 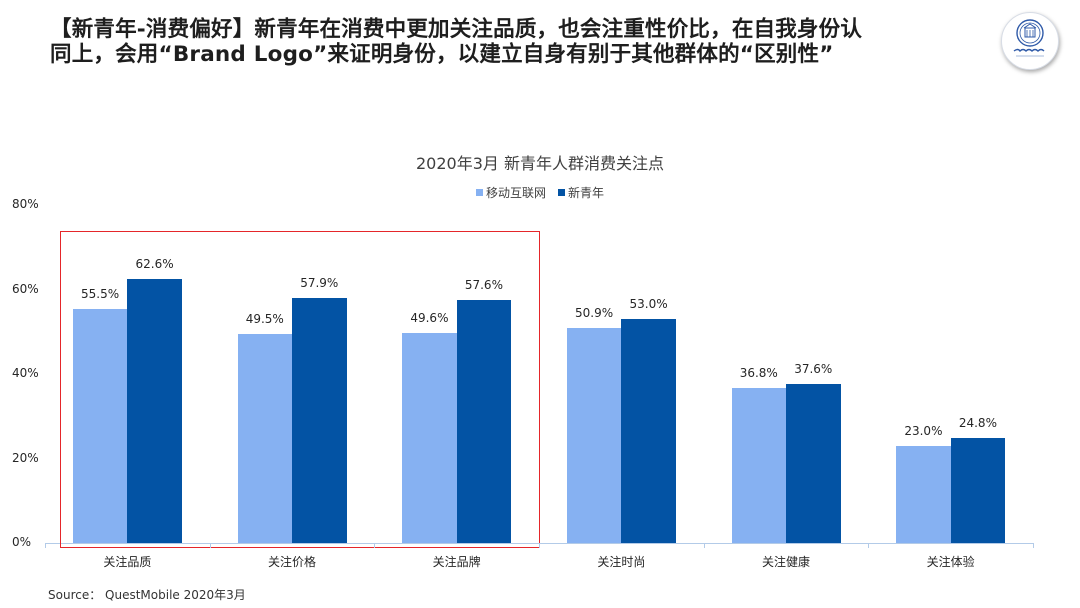 I want to click on bar-value-label: 49.5%, so click(x=264, y=318).